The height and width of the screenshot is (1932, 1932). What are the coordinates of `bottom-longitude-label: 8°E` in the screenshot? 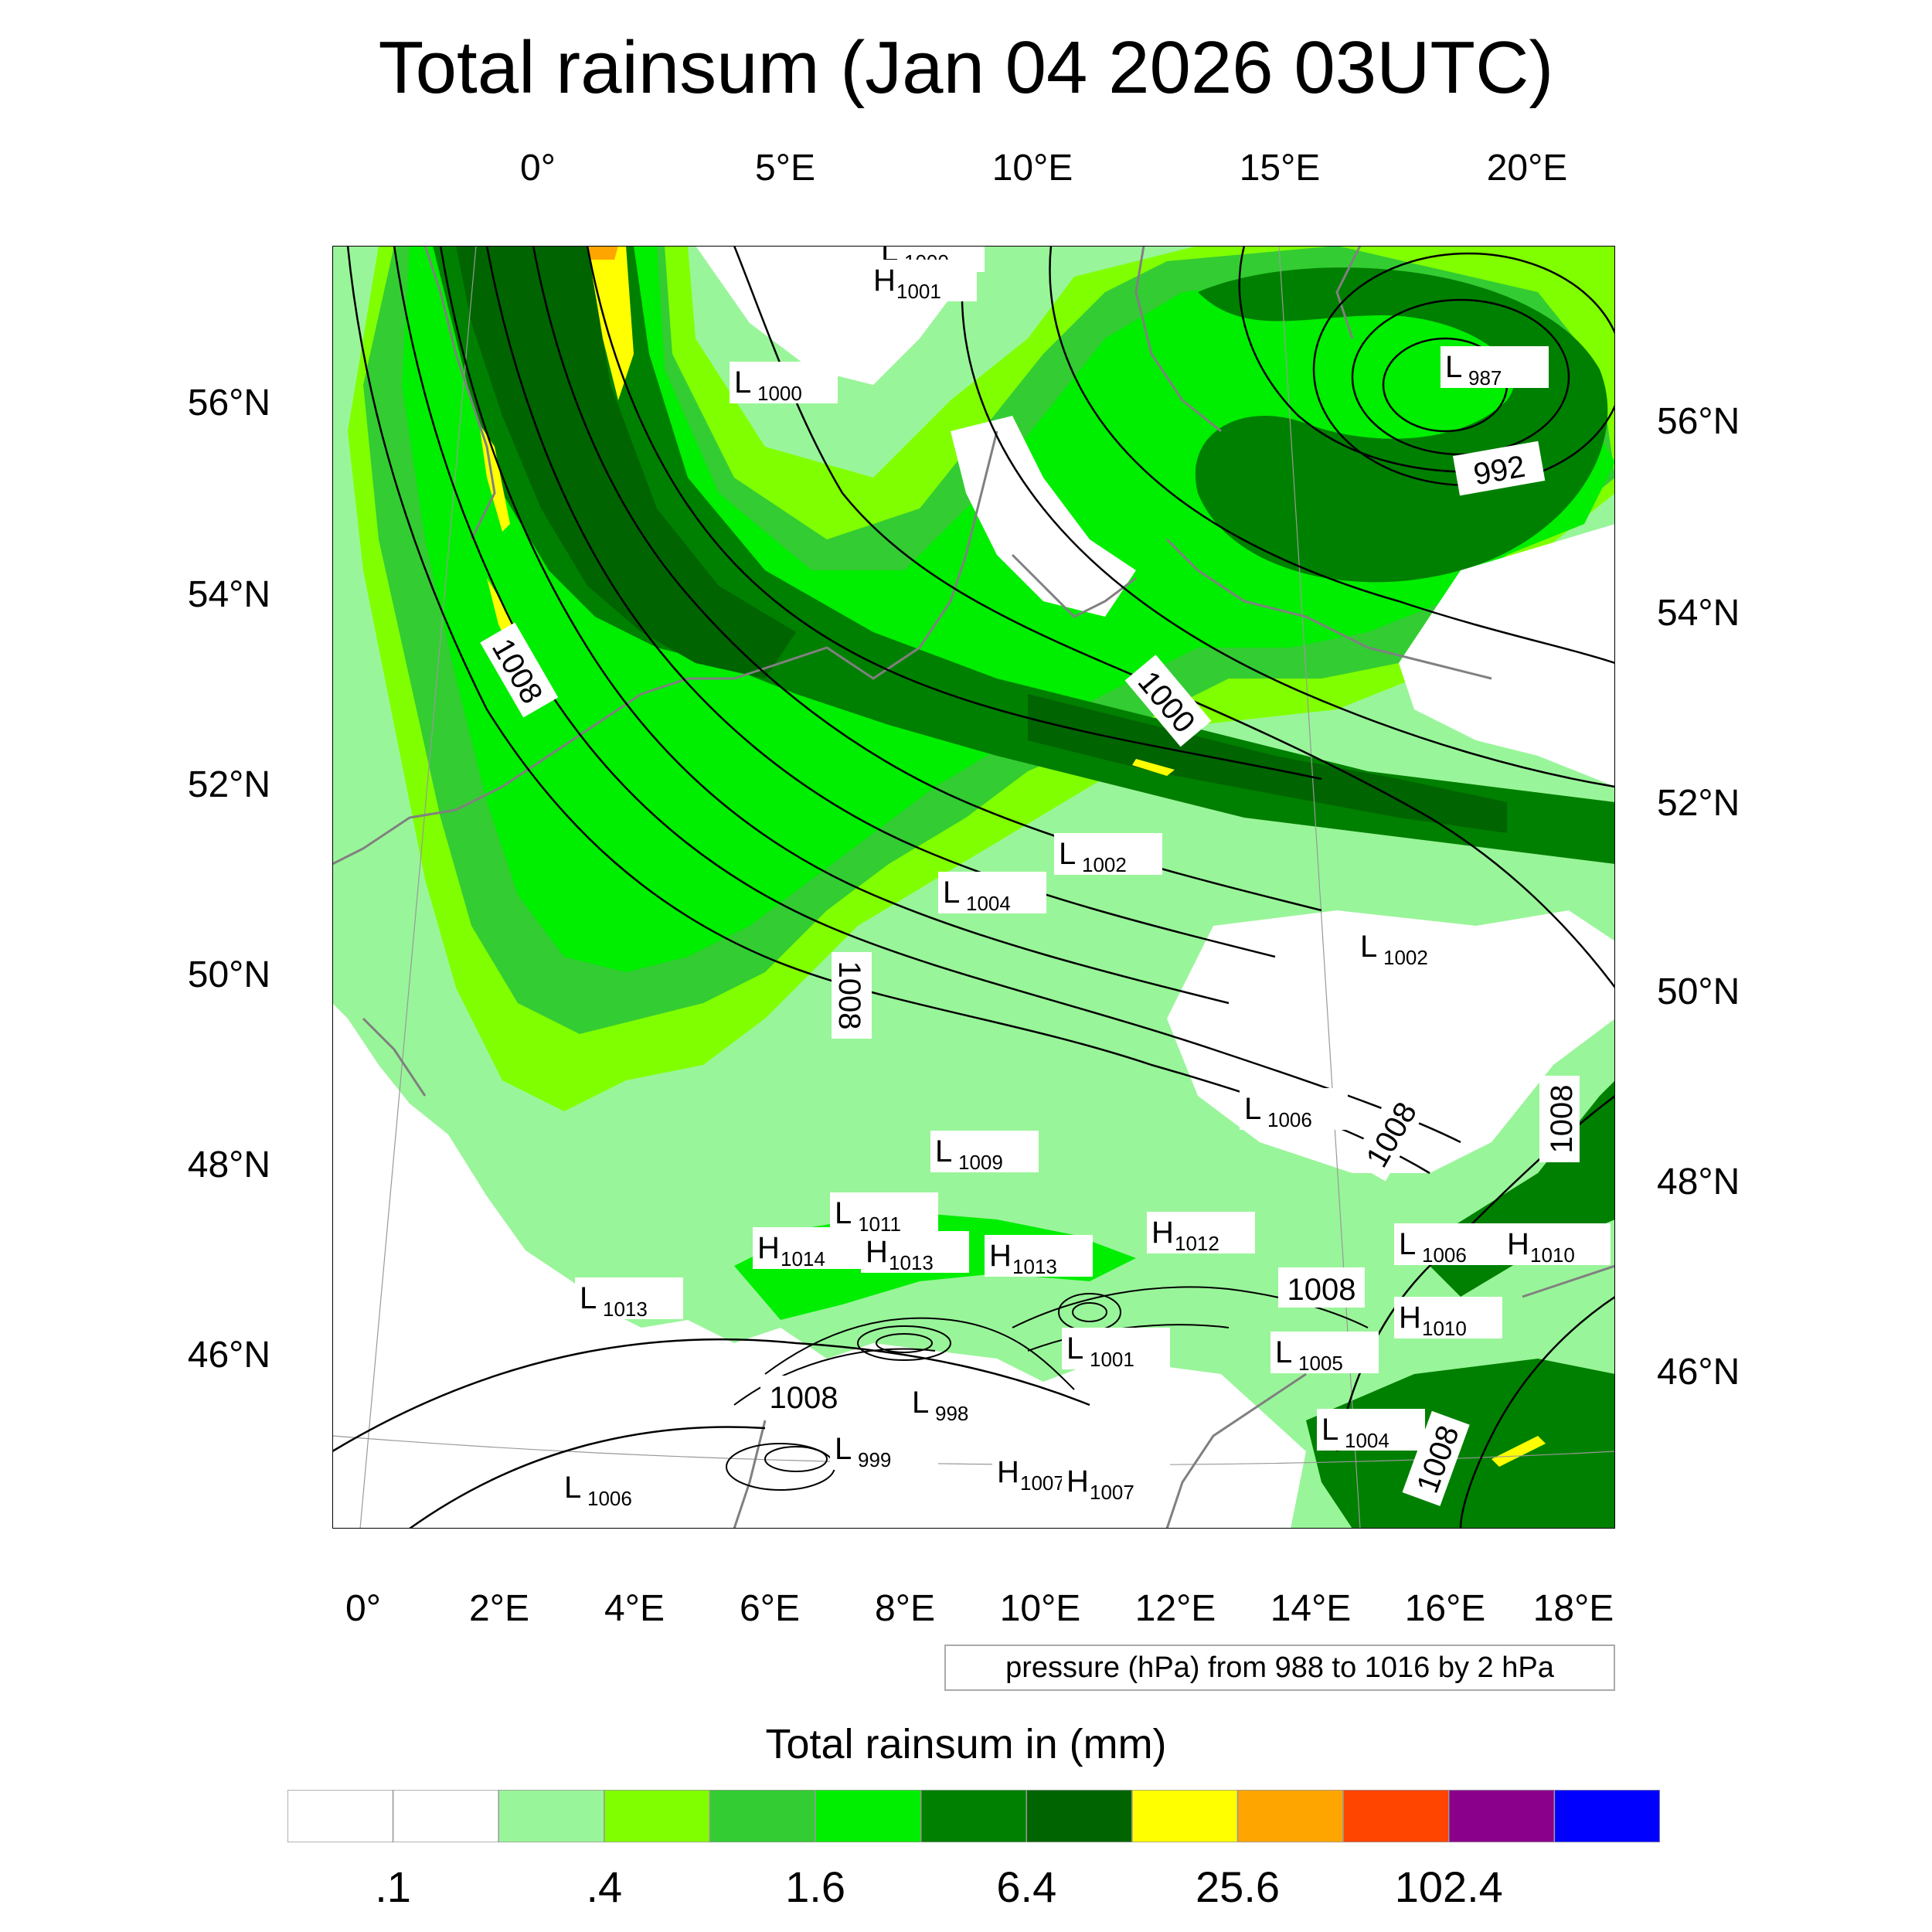 It's located at (905, 1609).